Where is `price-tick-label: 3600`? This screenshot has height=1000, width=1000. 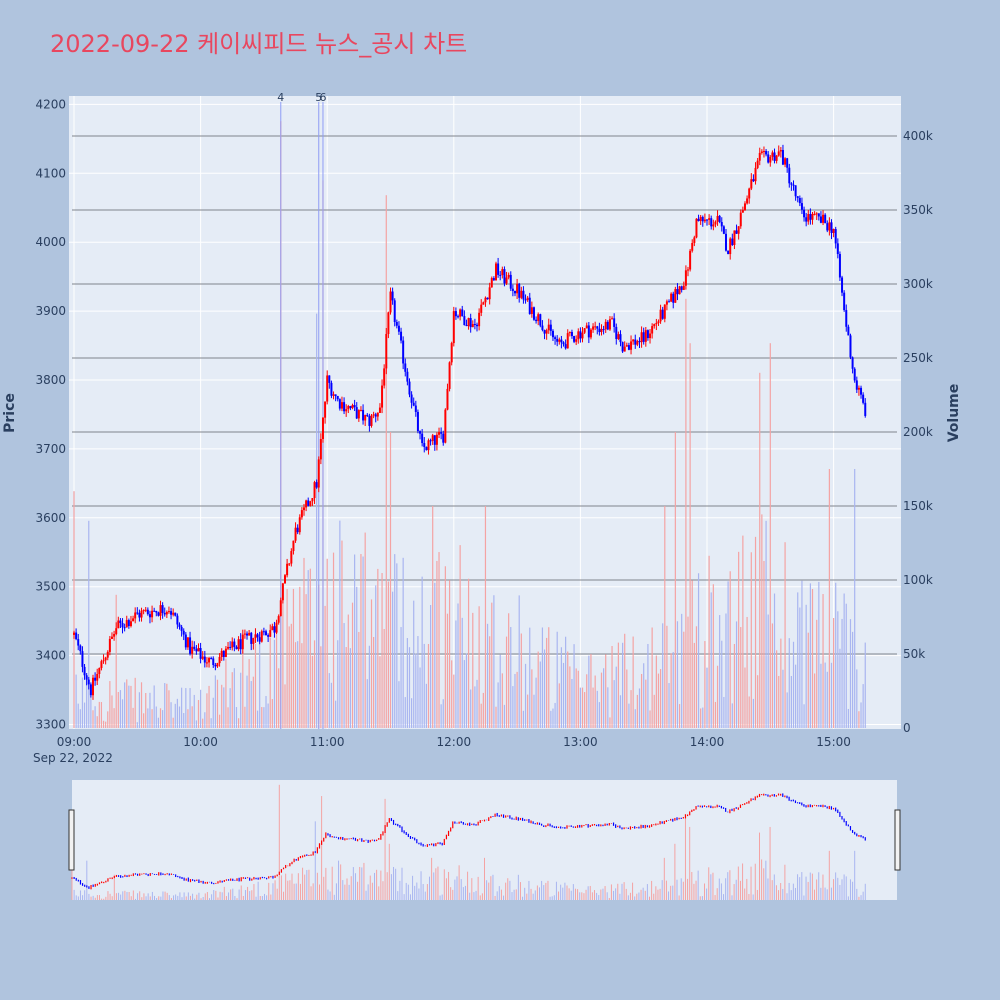
price-tick-label: 3600 is located at coordinates (50, 518).